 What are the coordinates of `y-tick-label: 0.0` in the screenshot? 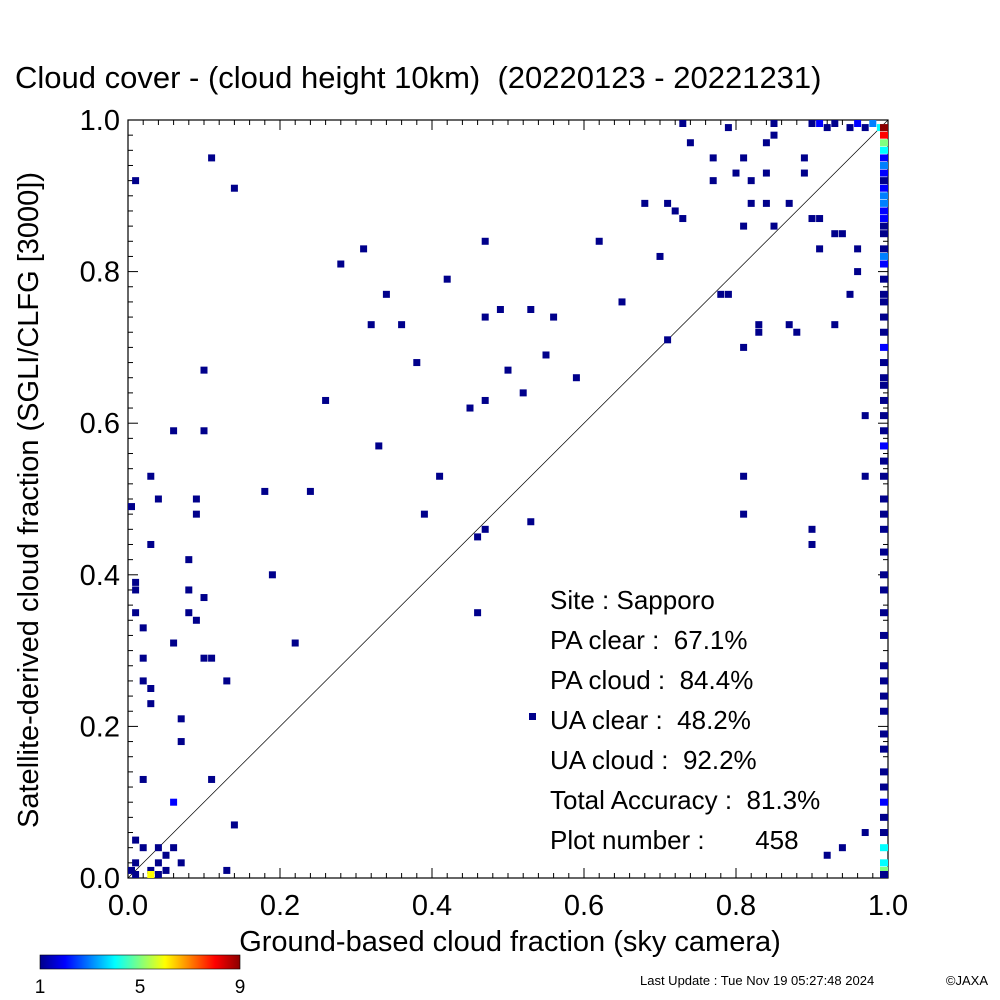 It's located at (100, 879).